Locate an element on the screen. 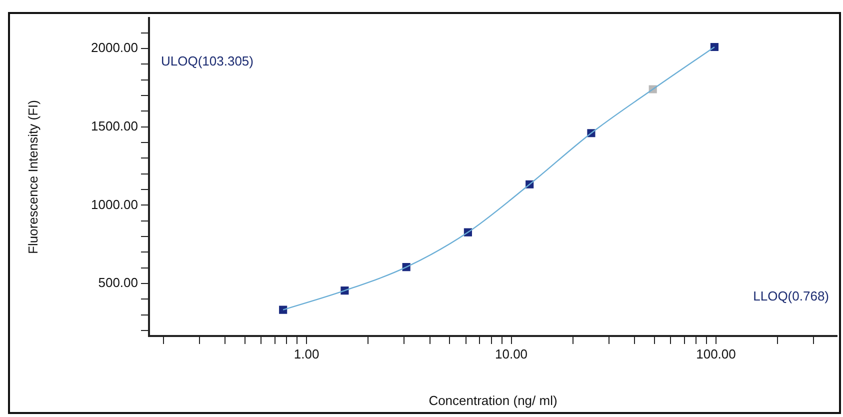 The image size is (843, 417). annotation: LLOQ(0.768) is located at coordinates (791, 296).